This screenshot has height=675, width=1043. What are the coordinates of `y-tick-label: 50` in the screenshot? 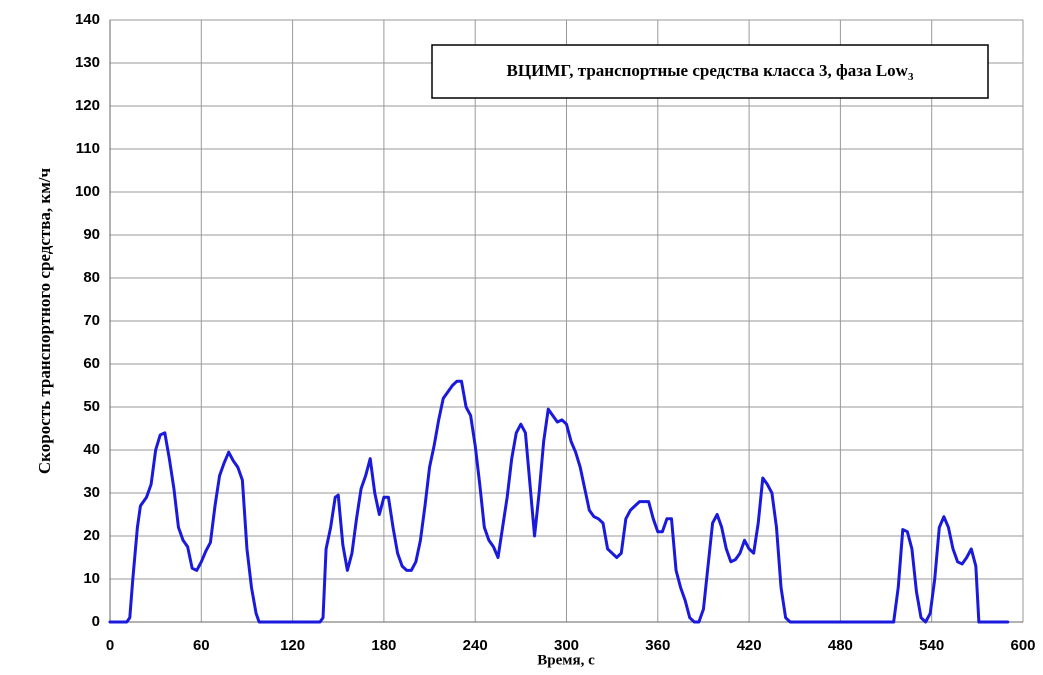 It's located at (91, 406).